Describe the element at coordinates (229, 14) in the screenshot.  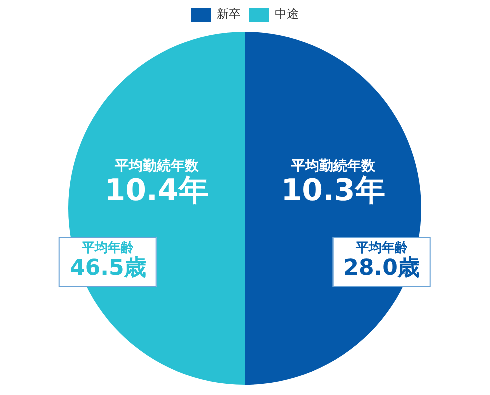
I see `legend-label: 新卒` at that location.